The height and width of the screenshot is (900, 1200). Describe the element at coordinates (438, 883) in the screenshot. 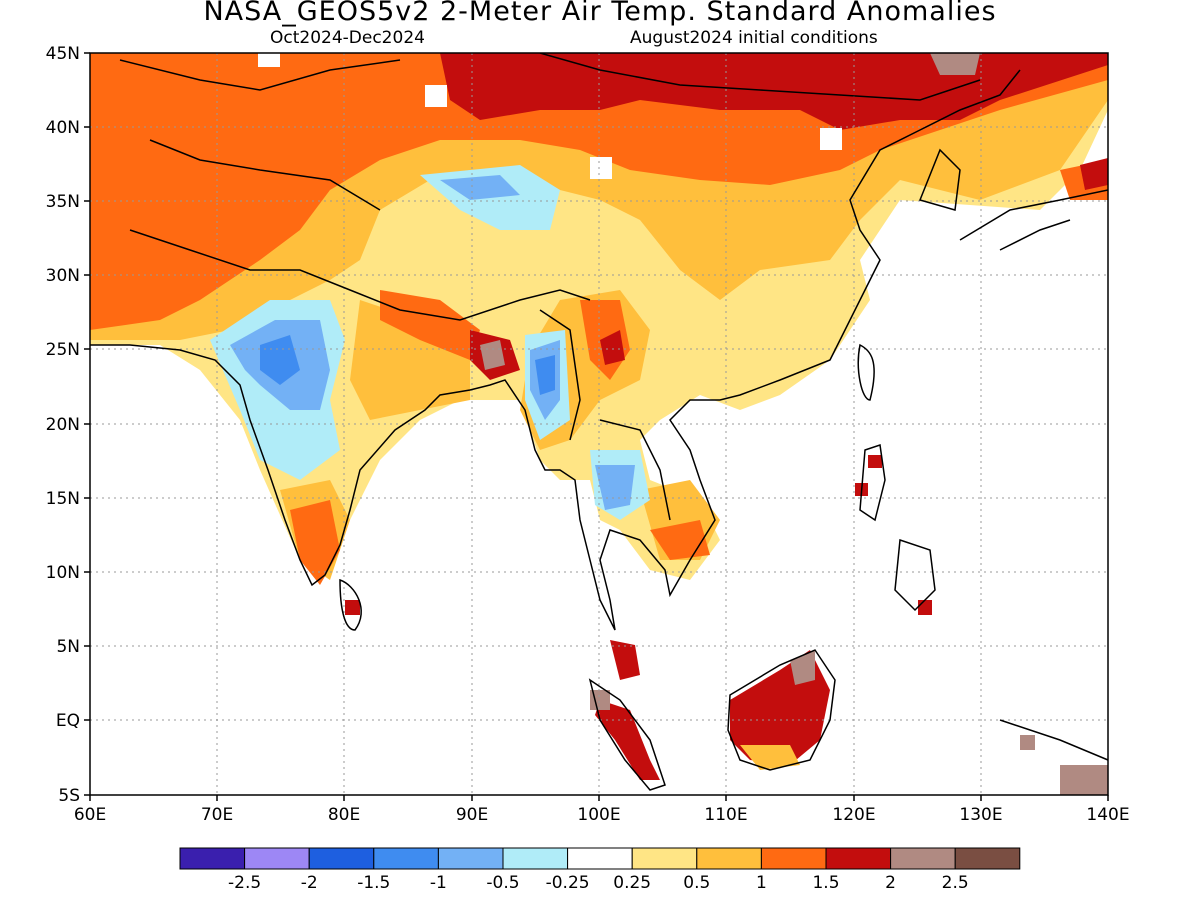

I see `legend-label: -1` at that location.